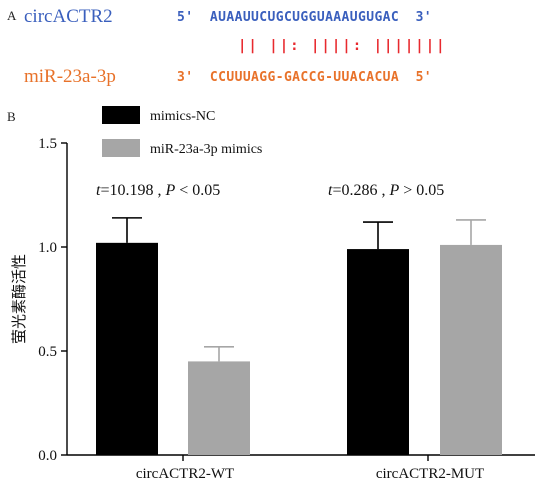 The image size is (544, 491). Describe the element at coordinates (305, 77) in the screenshot. I see `mir-sequence: 3' CCUUUAGG-GACCG-UUACACUA 5'` at that location.